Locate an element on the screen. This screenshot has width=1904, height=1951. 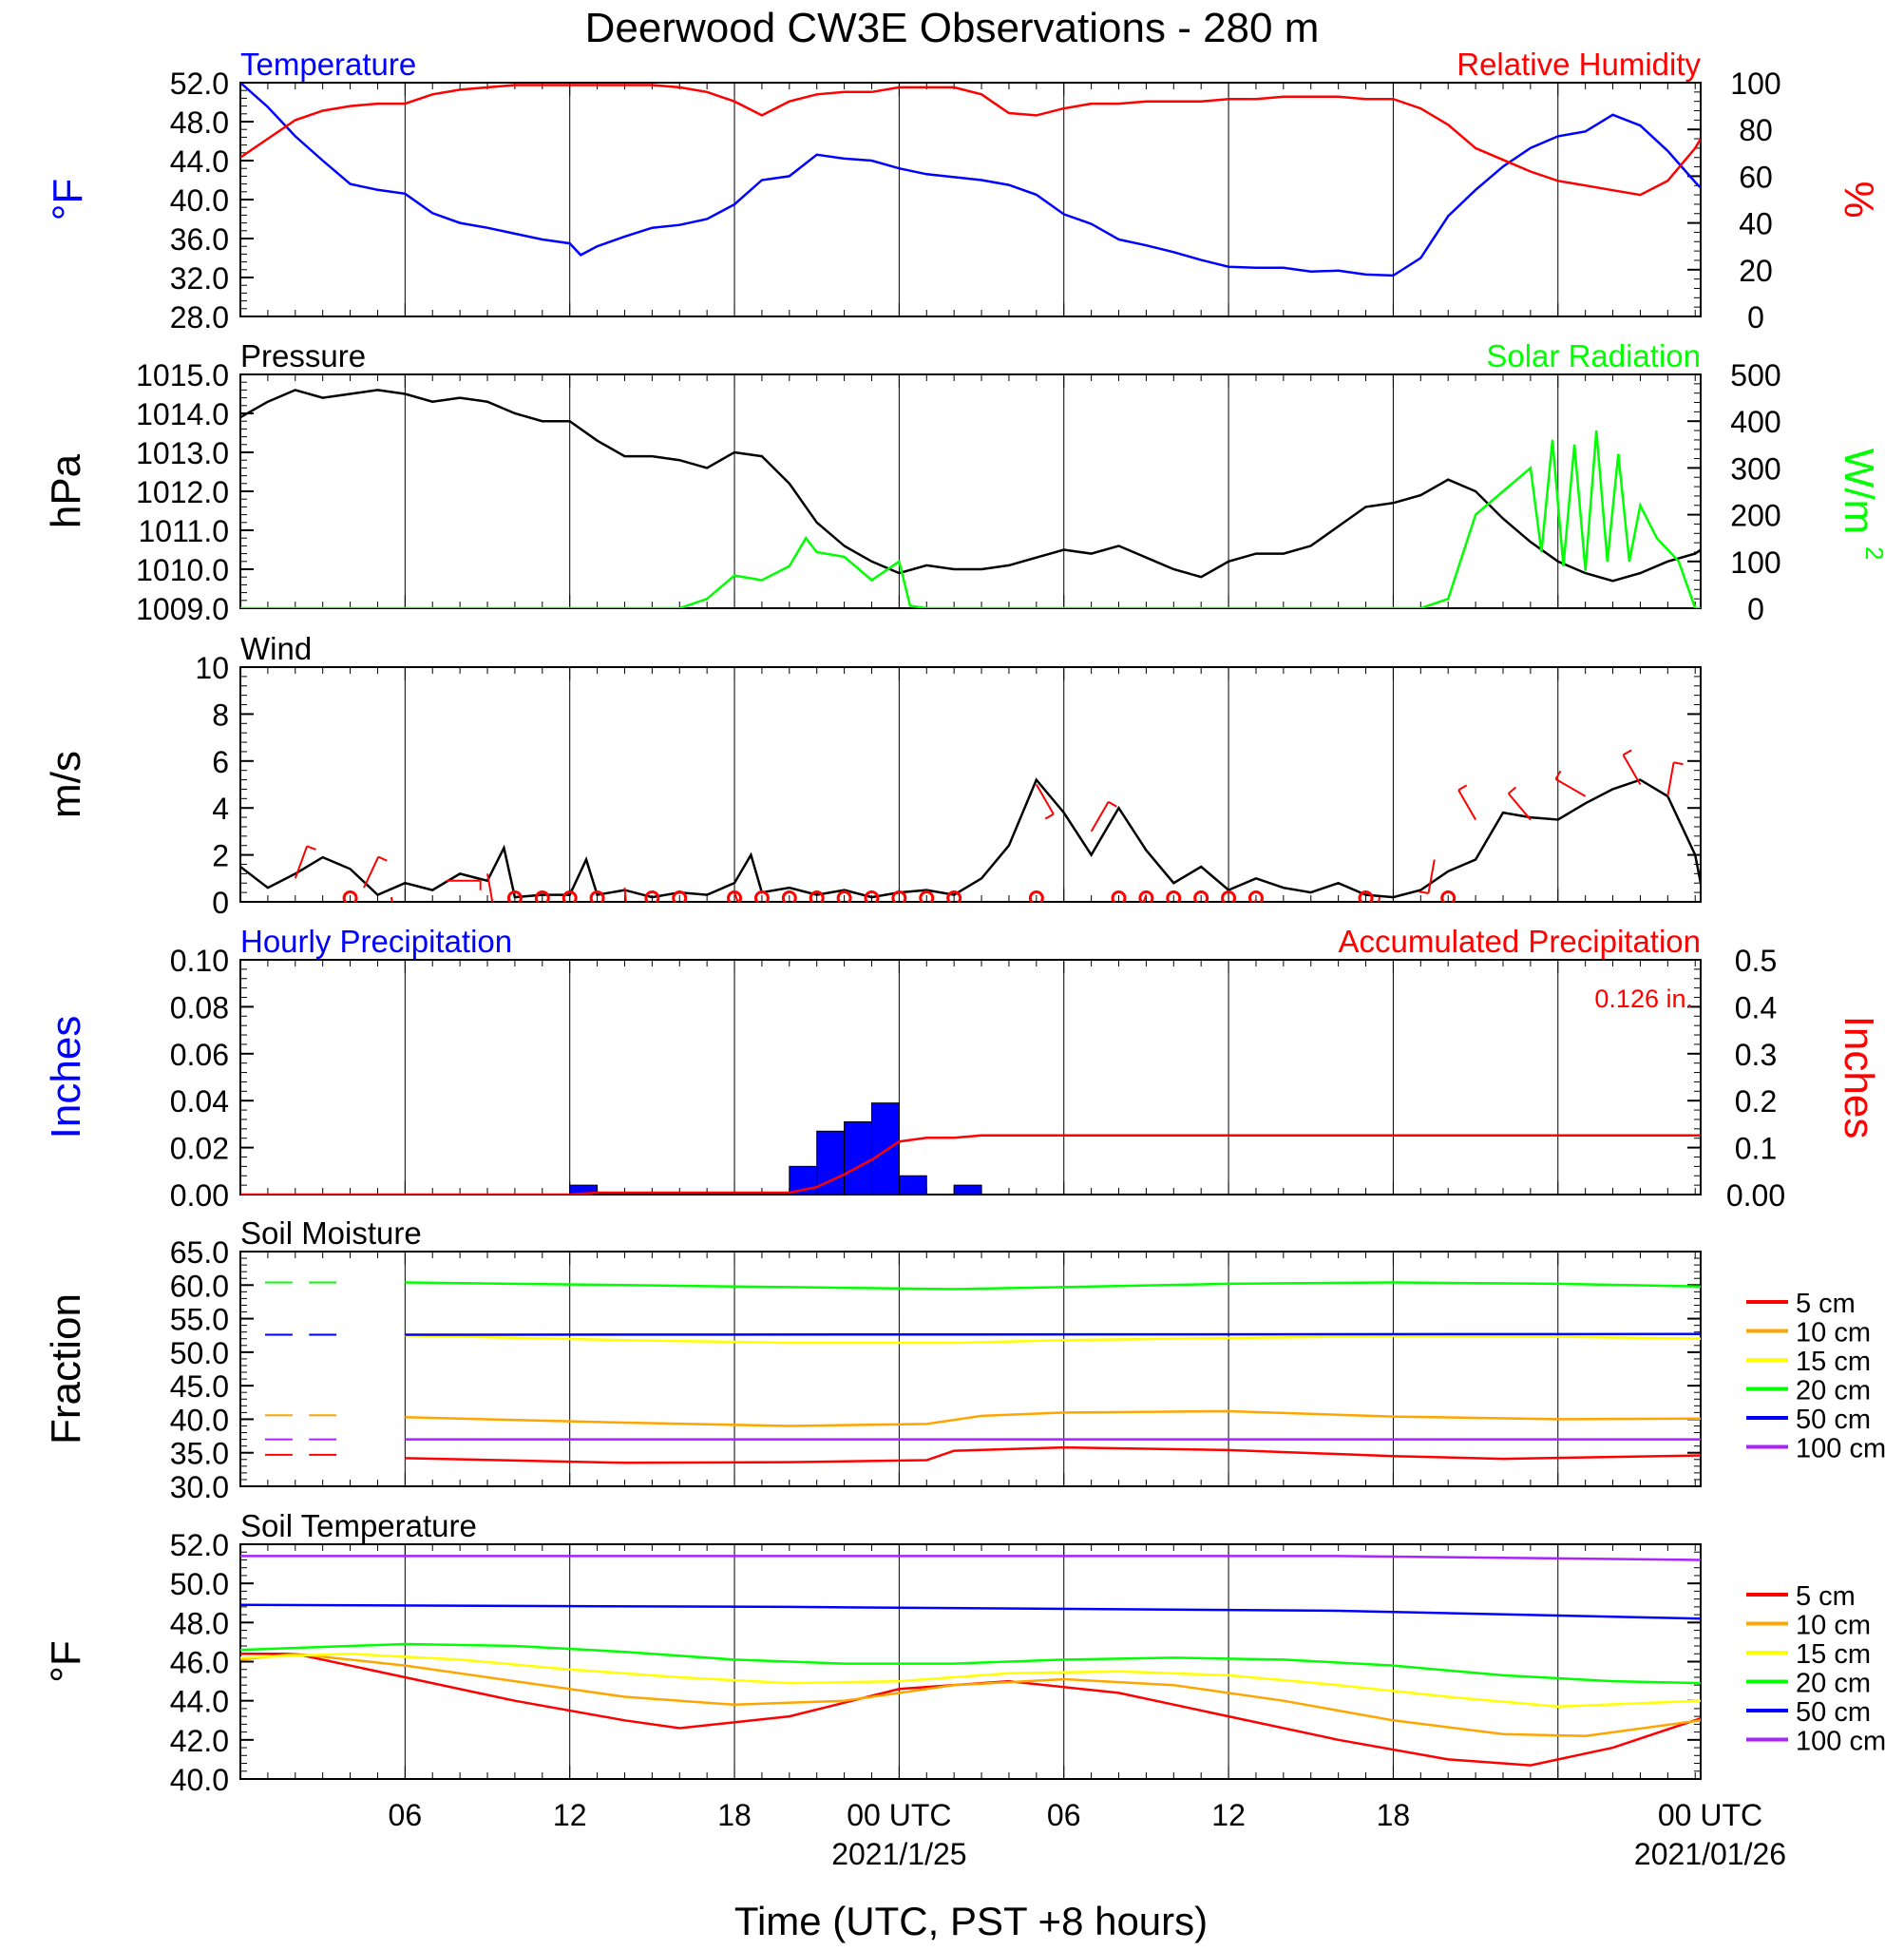
left-tick-label: 0.08 is located at coordinates (200, 1007).